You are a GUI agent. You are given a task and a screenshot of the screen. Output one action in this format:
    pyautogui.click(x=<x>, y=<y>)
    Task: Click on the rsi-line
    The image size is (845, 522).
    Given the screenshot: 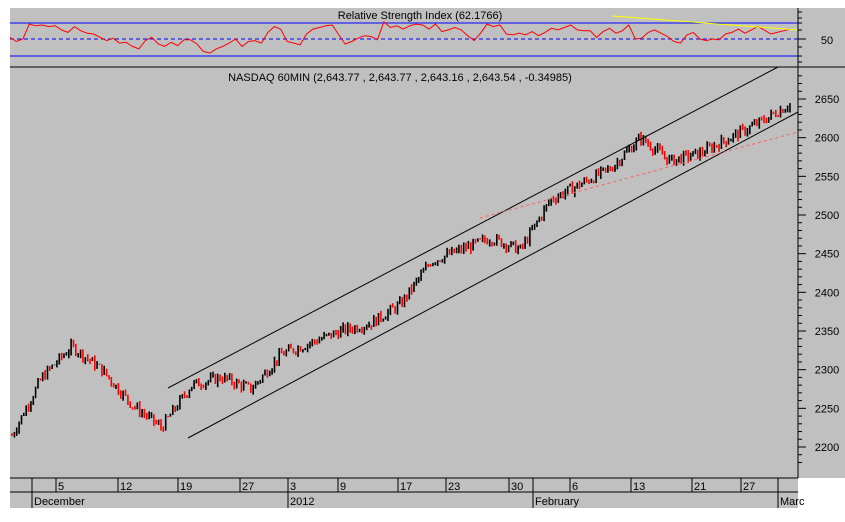 What is the action you would take?
    pyautogui.click(x=400, y=37)
    